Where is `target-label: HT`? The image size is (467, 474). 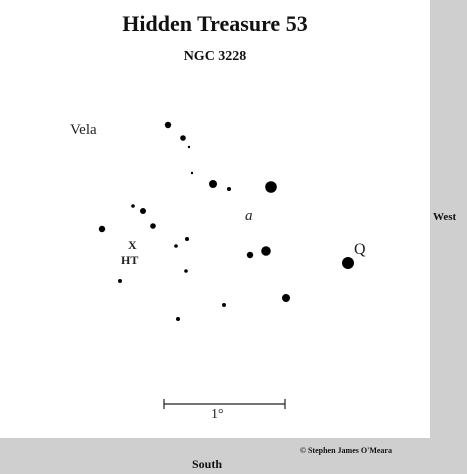
target-label: HT is located at coordinates (130, 260).